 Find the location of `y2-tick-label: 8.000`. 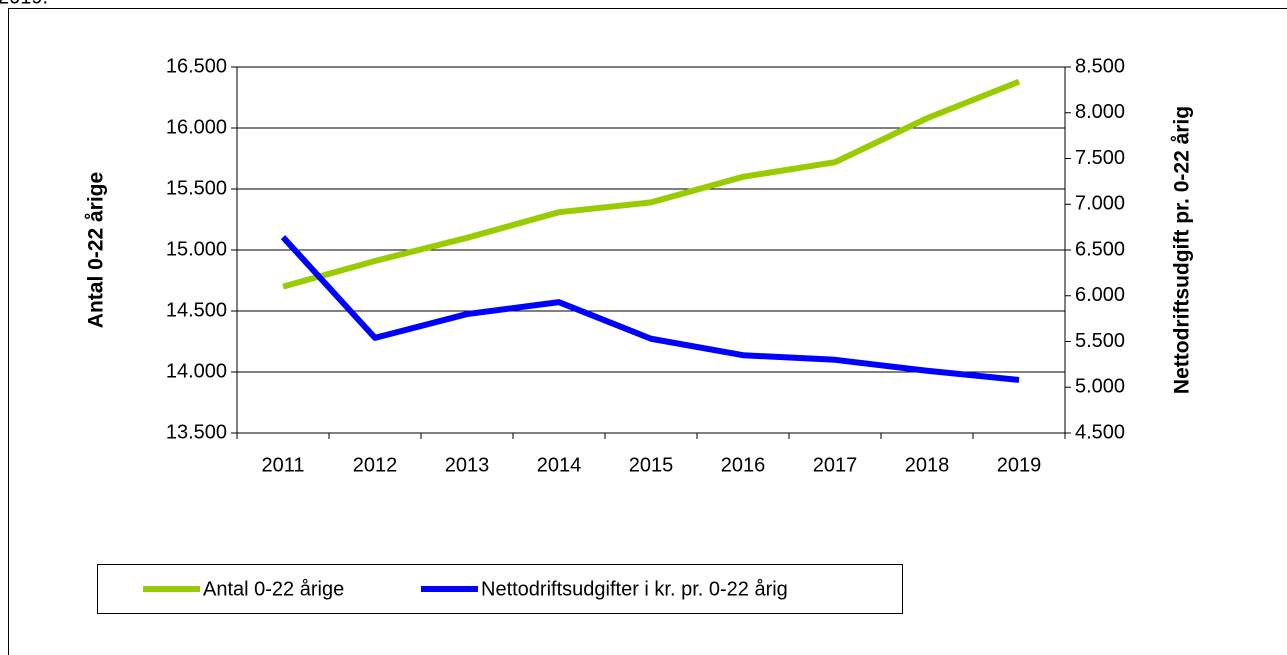

y2-tick-label: 8.000 is located at coordinates (1100, 112).